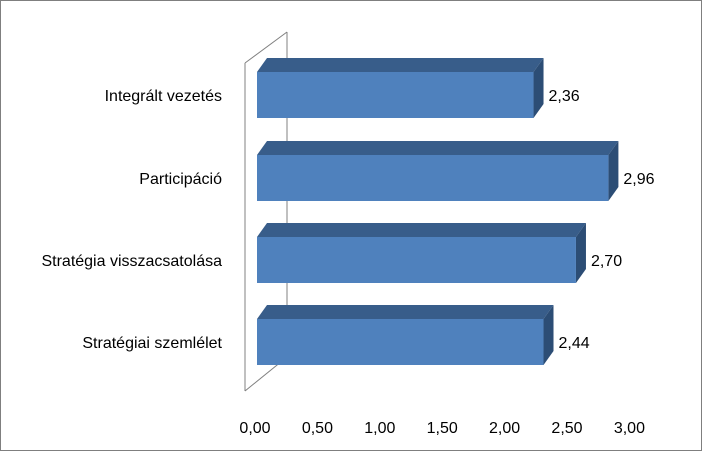  I want to click on data-label: 2,70, so click(606, 261).